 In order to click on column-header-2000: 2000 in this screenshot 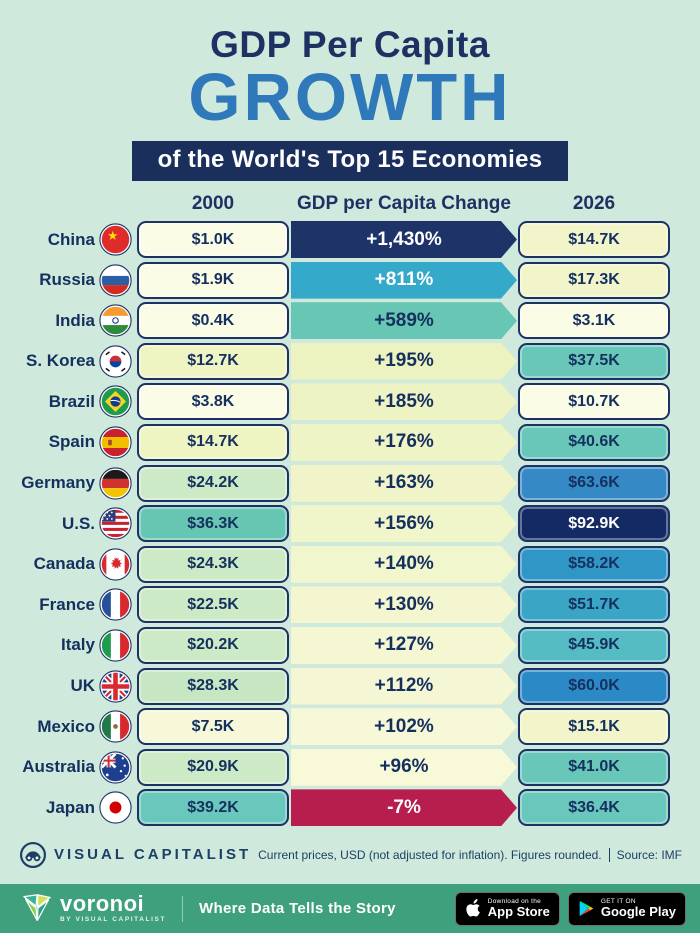, I will do `click(213, 203)`.